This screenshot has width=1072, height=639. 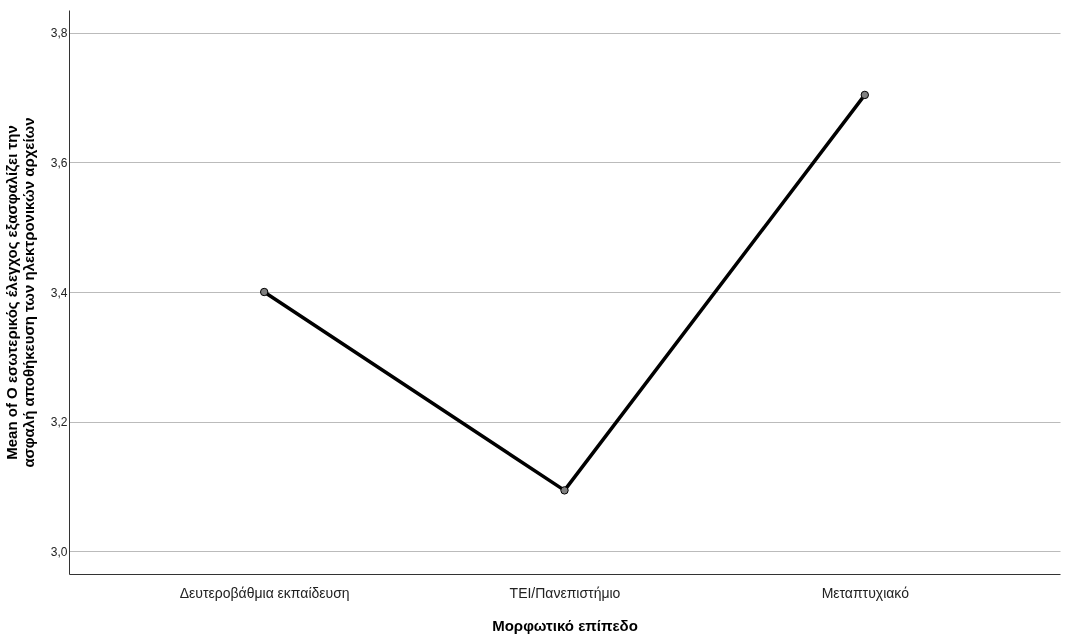 What do you see at coordinates (565, 625) in the screenshot?
I see `x-axis-title: Μορφωτικό επίπεδο` at bounding box center [565, 625].